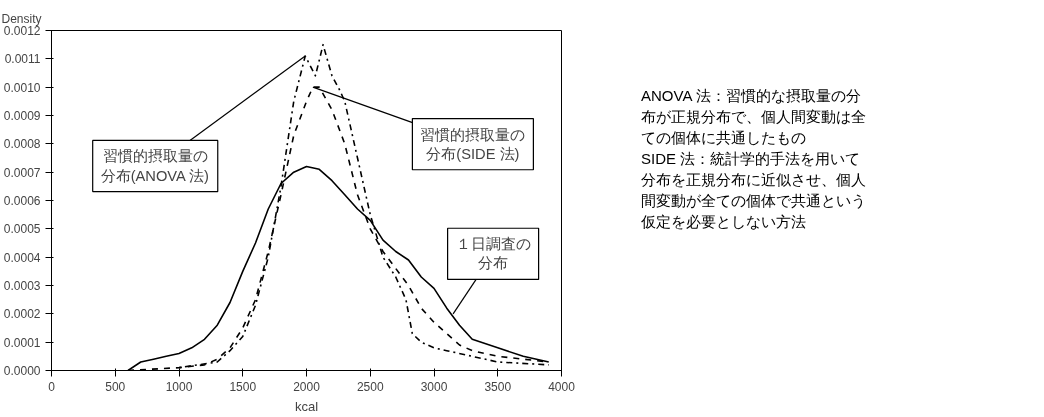  What do you see at coordinates (307, 386) in the screenshot?
I see `x-tick-label: 2000` at bounding box center [307, 386].